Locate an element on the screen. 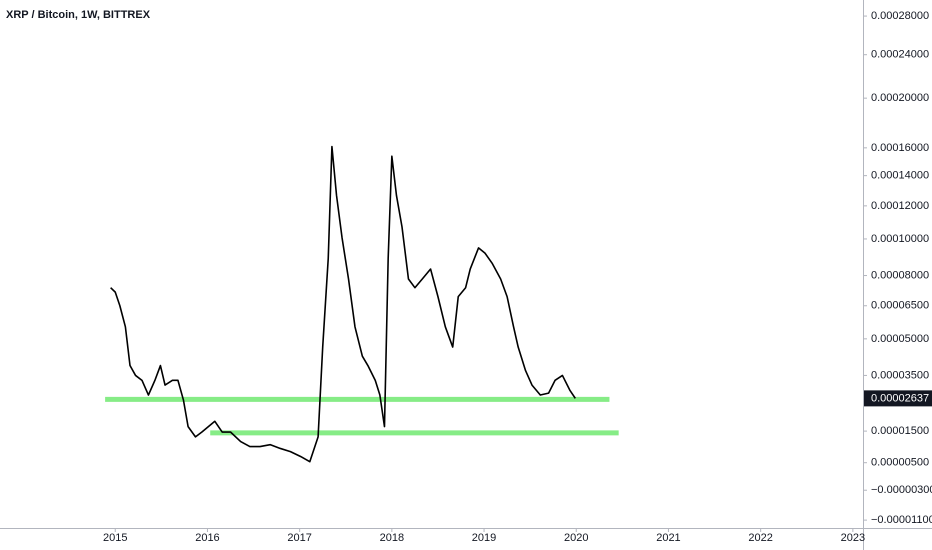  y-tick-label: 0.00028000 is located at coordinates (900, 16).